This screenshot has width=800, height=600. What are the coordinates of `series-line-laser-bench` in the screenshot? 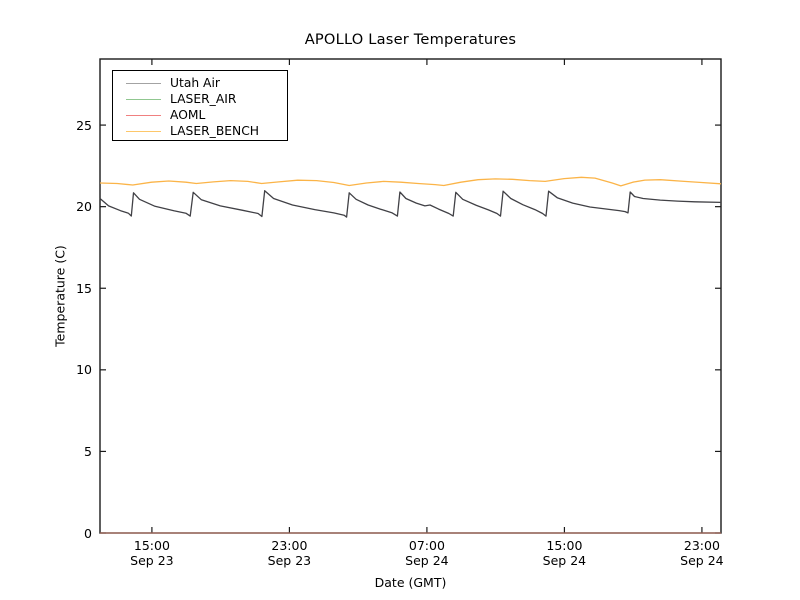 It's located at (410, 181).